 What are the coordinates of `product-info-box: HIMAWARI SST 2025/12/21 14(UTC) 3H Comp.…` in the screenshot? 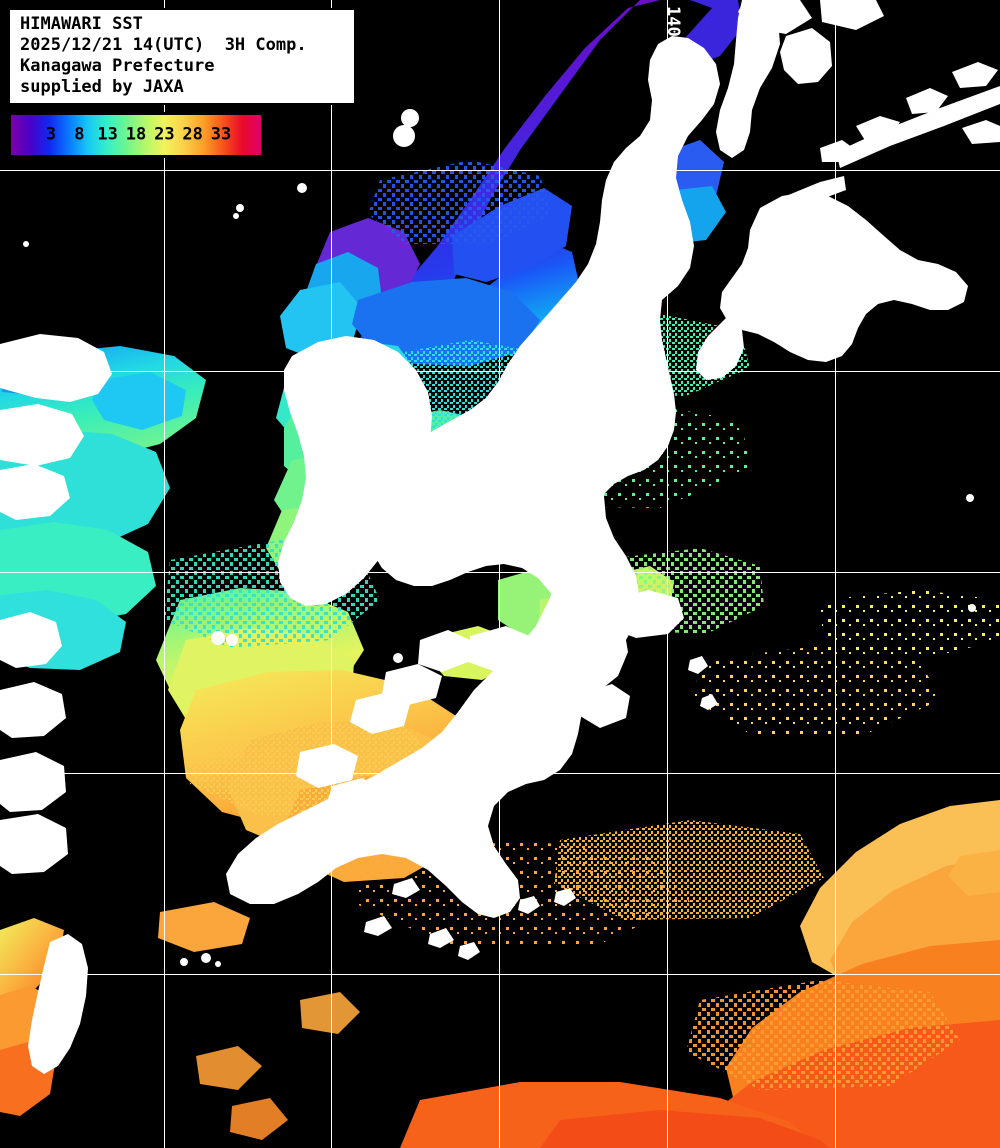 It's located at (182, 56).